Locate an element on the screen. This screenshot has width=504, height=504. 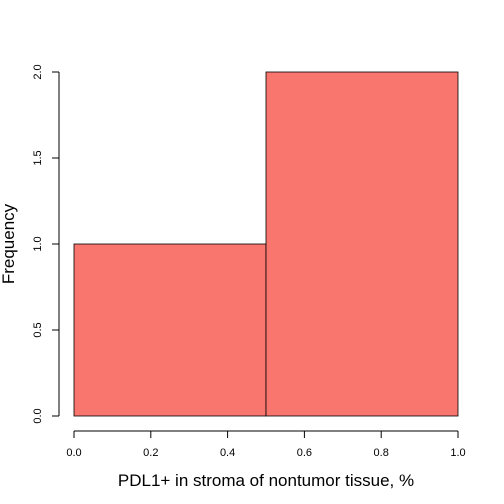
x-tick-label: 0.6 is located at coordinates (304, 453).